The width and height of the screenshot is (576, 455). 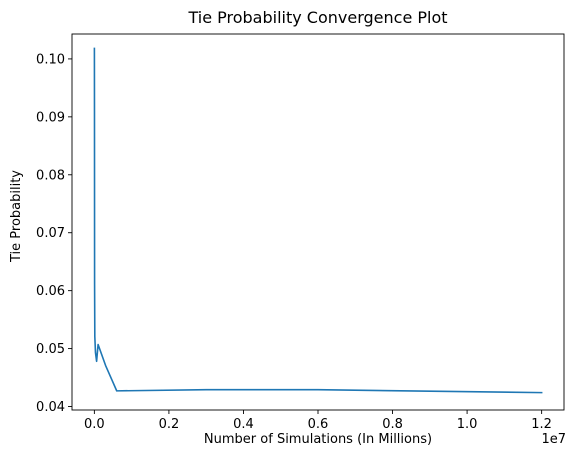 I want to click on y-axis-ticks: 0.04 0.05 0.06 0.07 0.08 0.09 0.10, so click(x=54, y=233).